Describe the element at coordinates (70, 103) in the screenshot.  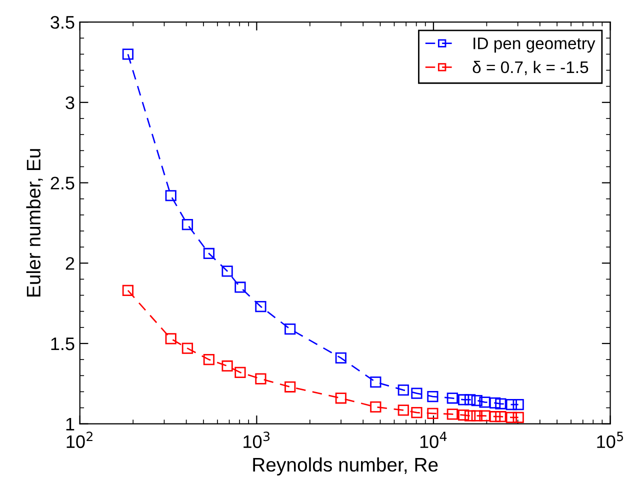
I see `y-tick-label: 3` at that location.